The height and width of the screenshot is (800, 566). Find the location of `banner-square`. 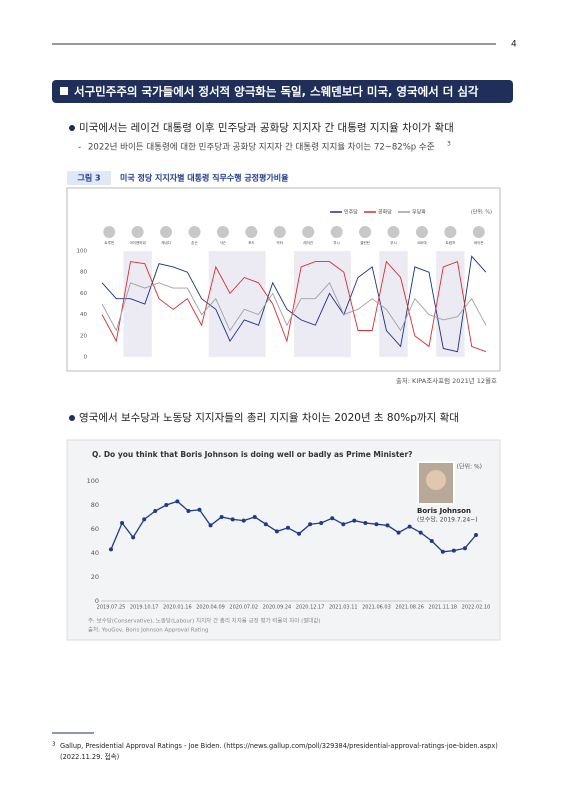

banner-square is located at coordinates (64, 91).